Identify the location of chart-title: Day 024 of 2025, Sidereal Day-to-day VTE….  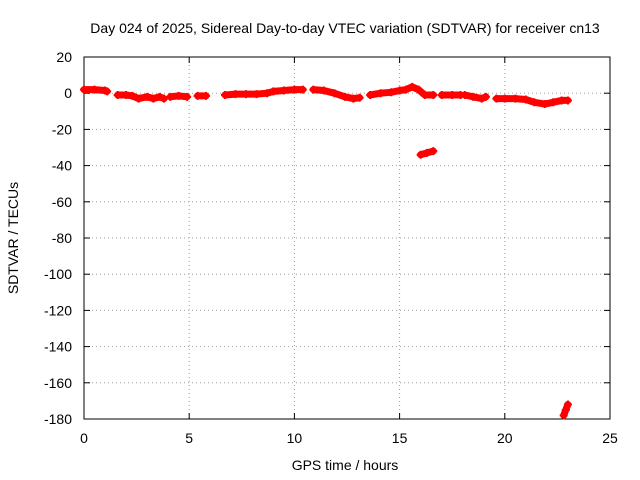
(345, 28).